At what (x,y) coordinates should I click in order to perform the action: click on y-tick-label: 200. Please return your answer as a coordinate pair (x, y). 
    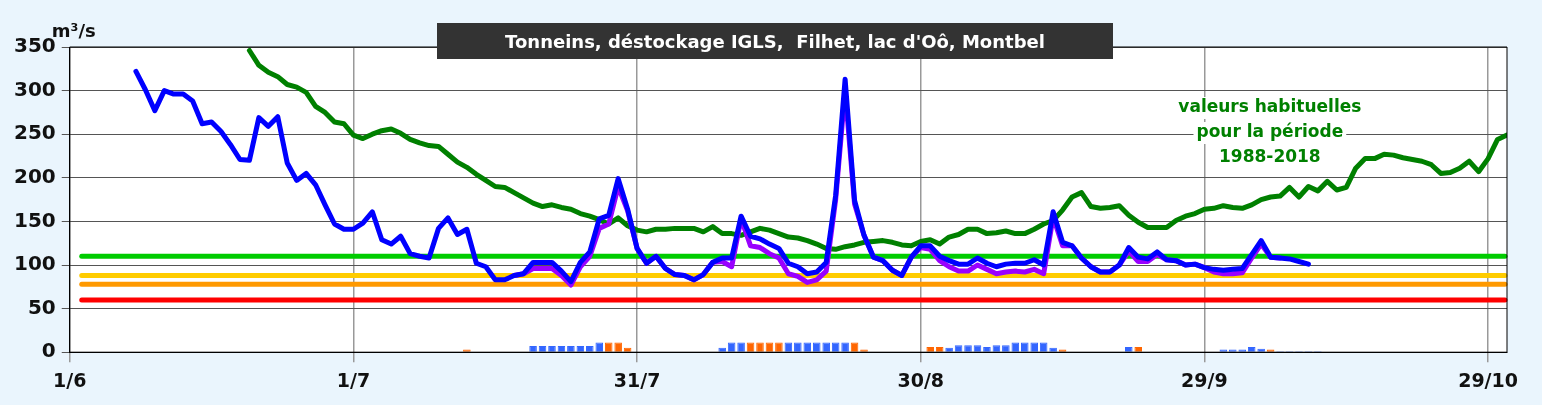
    Looking at the image, I should click on (35, 176).